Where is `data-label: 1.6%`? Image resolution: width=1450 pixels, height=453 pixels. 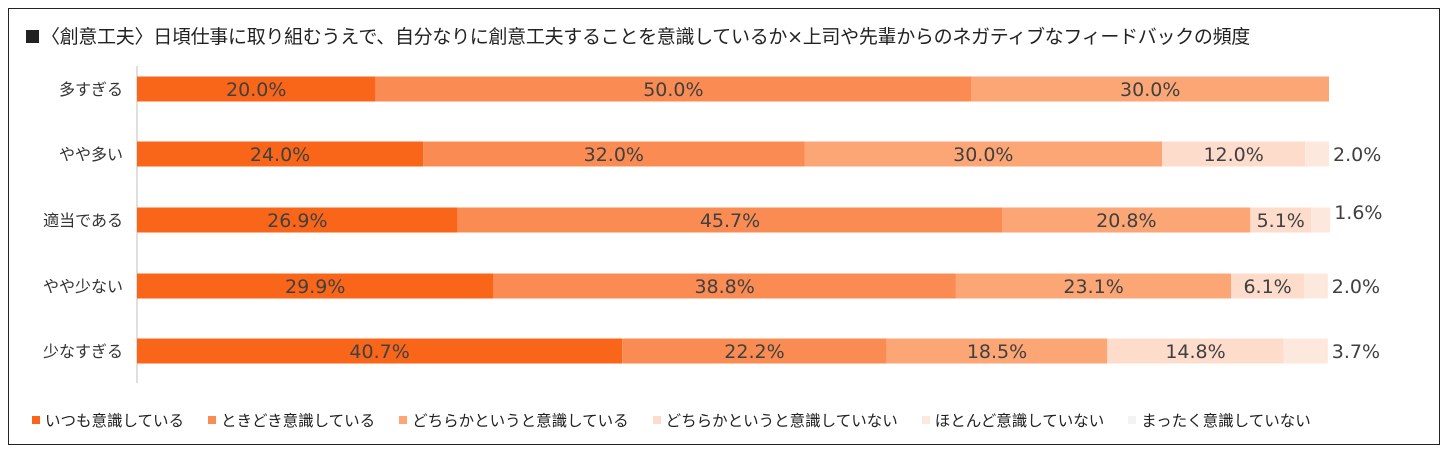
data-label: 1.6% is located at coordinates (1358, 213).